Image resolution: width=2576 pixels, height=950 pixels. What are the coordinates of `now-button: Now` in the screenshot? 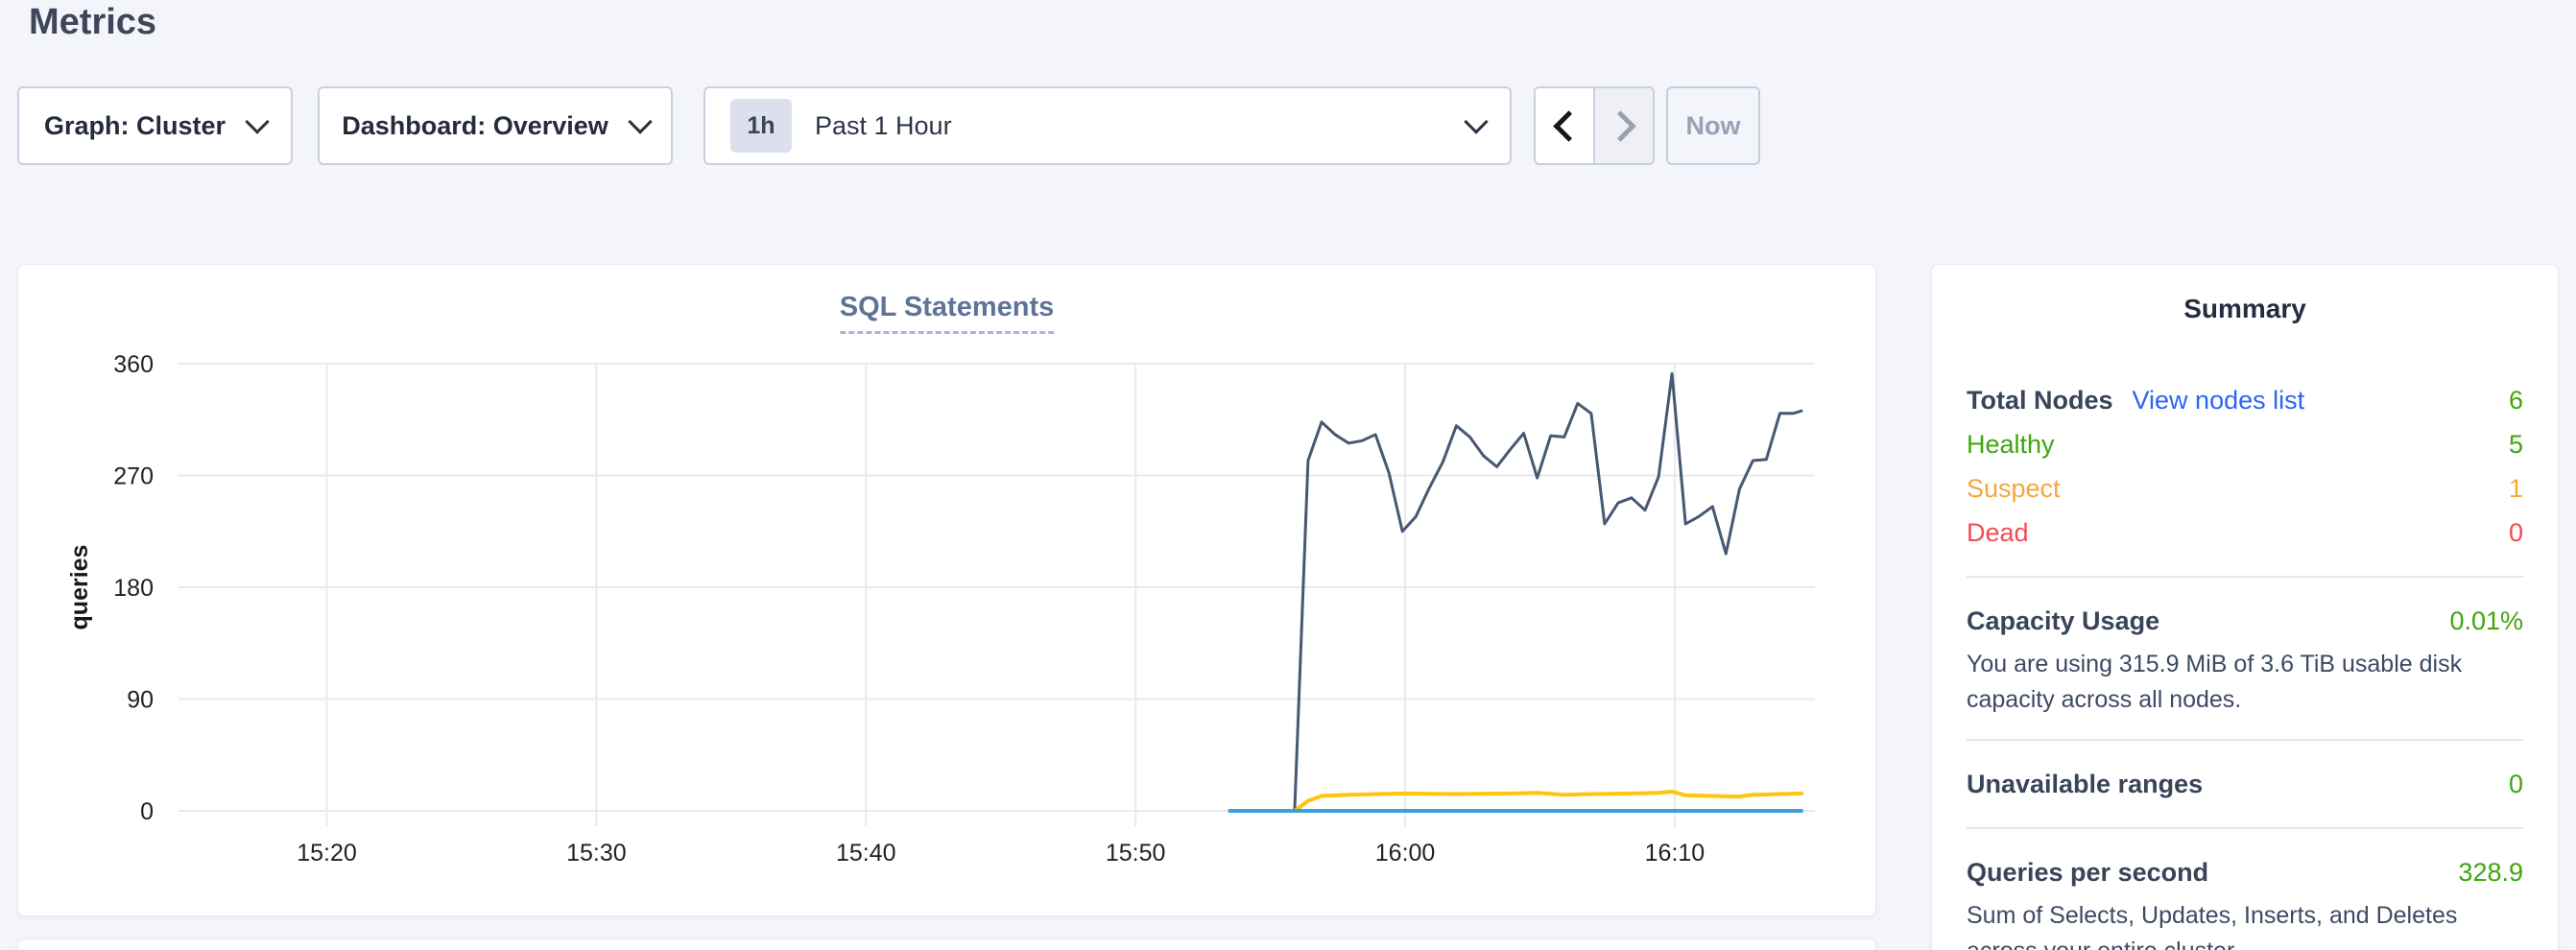 It's located at (1713, 125).